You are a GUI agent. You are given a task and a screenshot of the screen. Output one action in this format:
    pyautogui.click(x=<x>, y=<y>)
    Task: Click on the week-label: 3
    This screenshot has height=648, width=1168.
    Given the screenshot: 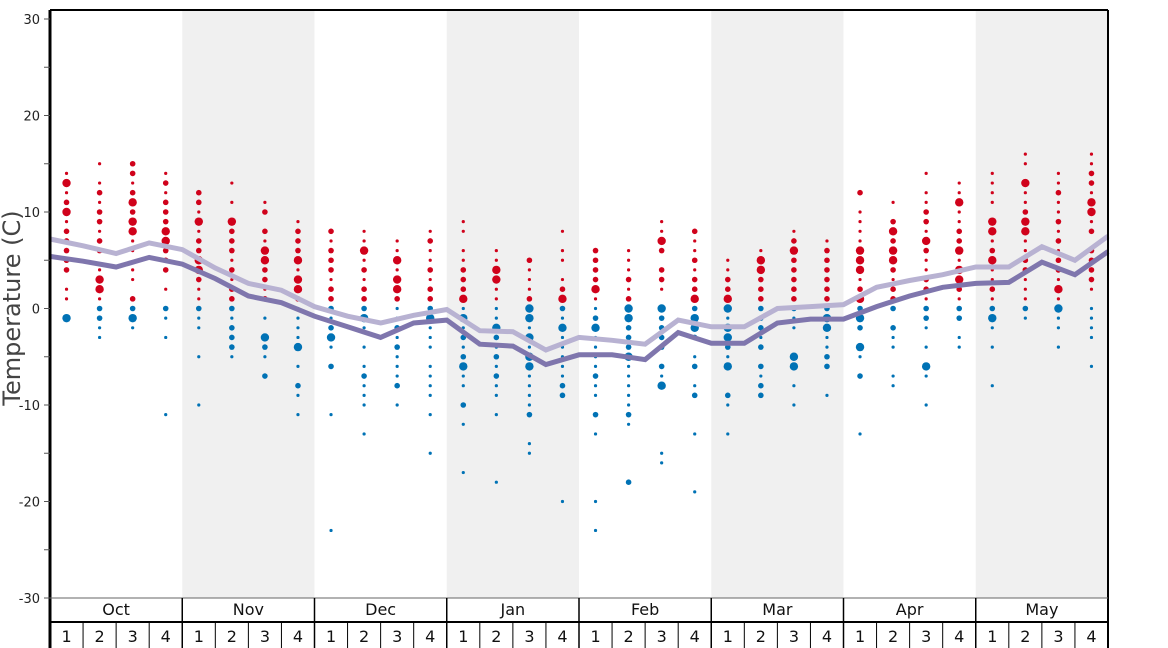 What is the action you would take?
    pyautogui.click(x=529, y=636)
    